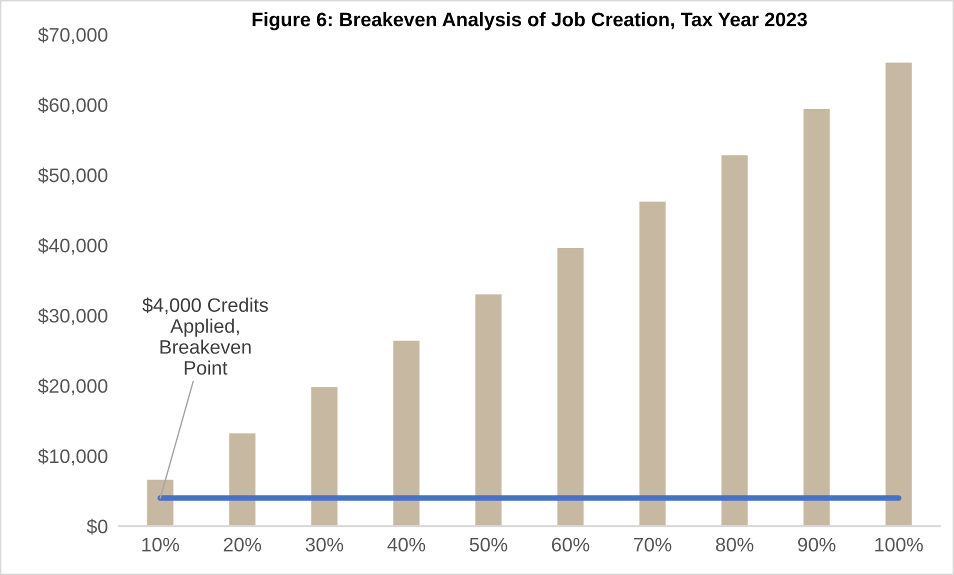 The image size is (954, 575). I want to click on y-tick-label: $70,000, so click(73, 35).